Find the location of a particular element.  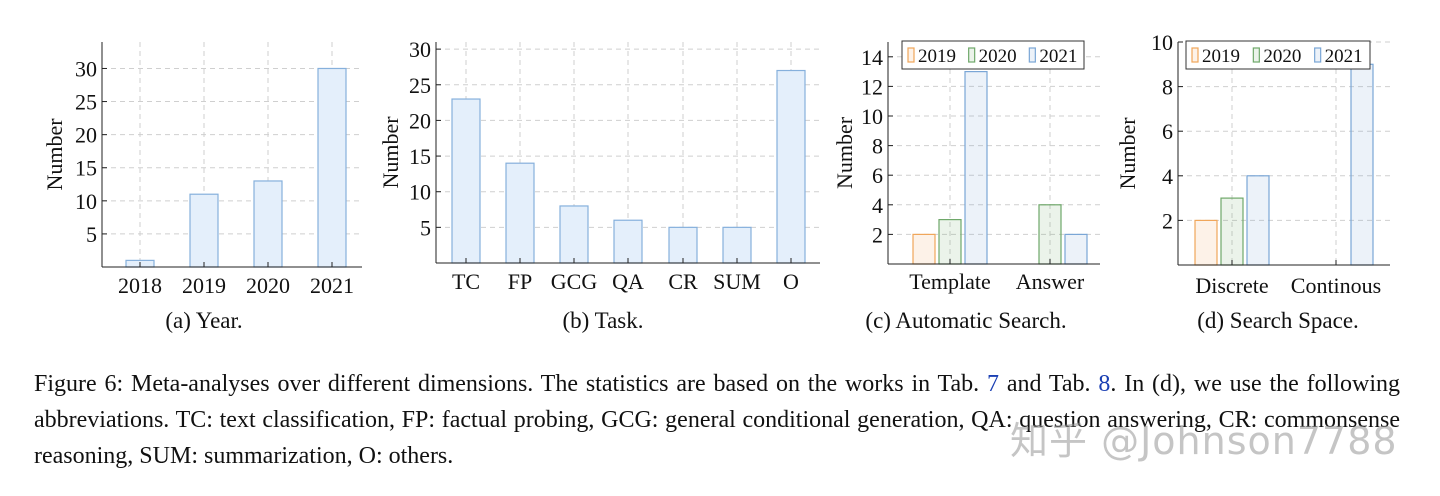

bar-2021 is located at coordinates (332, 167).